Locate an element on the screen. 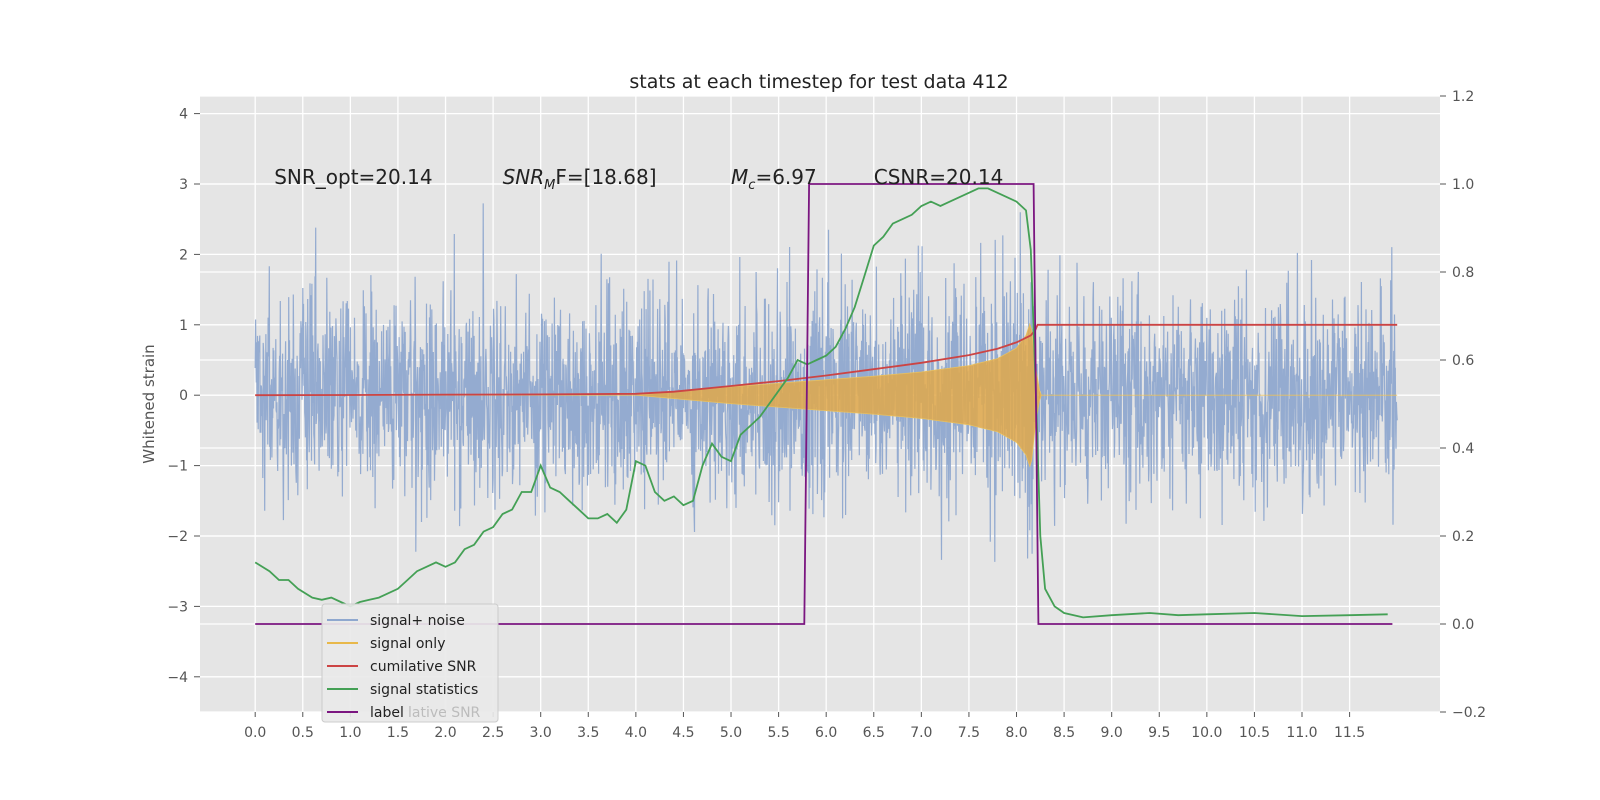  x-tick-label: 2.5 is located at coordinates (493, 733).